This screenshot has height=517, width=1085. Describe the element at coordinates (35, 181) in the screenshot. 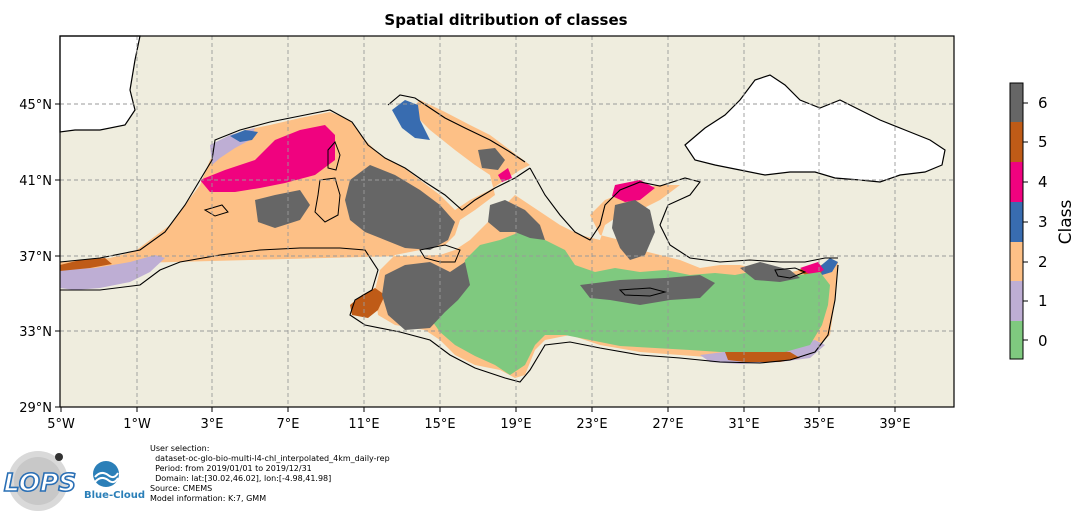

I see `y-tick-label: 41°N` at that location.